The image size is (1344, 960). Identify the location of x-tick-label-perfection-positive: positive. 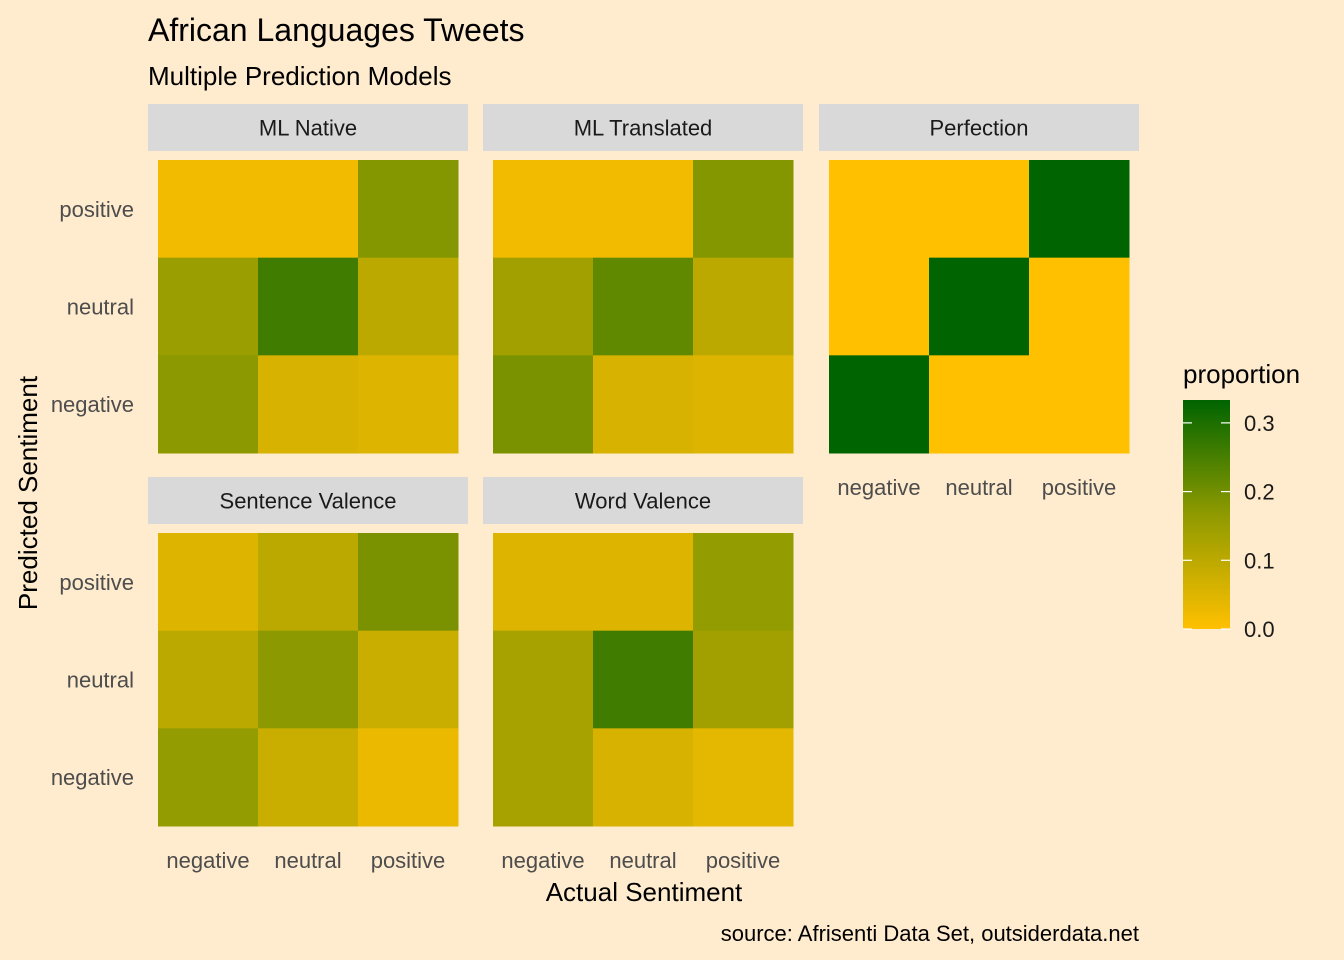
(1079, 487).